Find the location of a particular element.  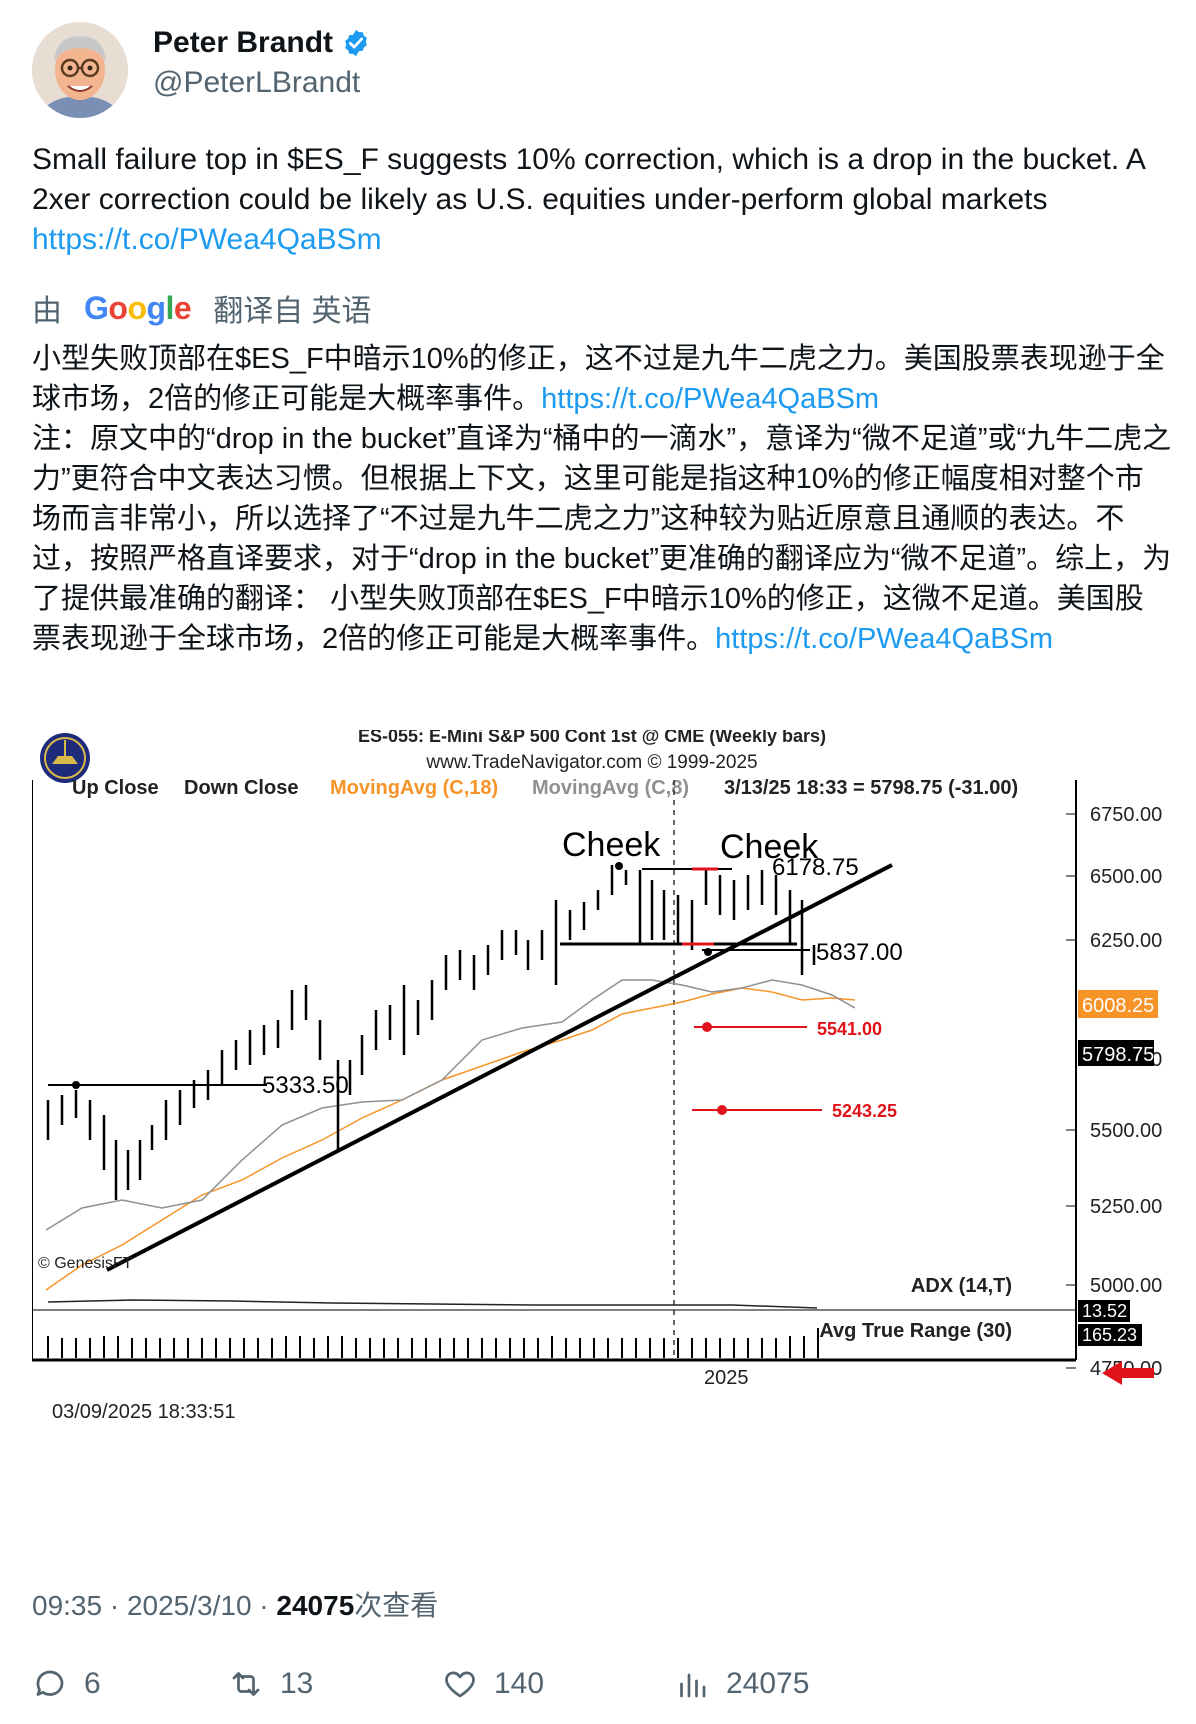

legend-quote: 3/13/25 18:33 = 5798.75 (-31.00) is located at coordinates (871, 788).